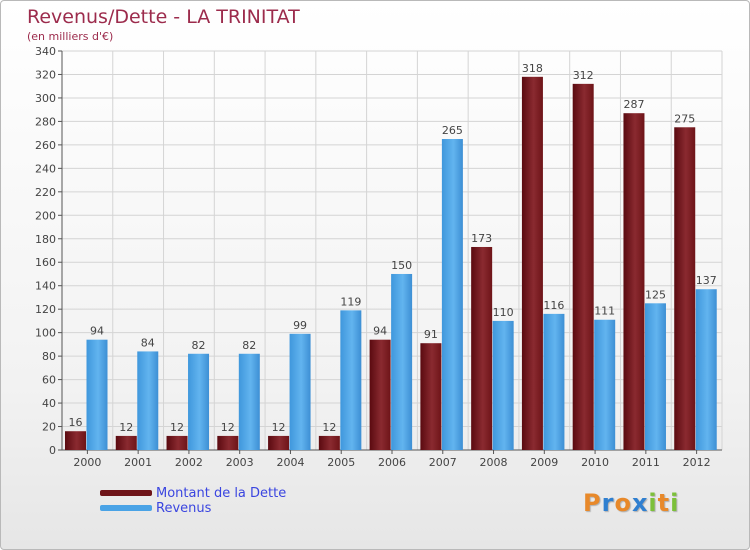  Describe the element at coordinates (49, 427) in the screenshot. I see `y-tick-label: 20` at that location.